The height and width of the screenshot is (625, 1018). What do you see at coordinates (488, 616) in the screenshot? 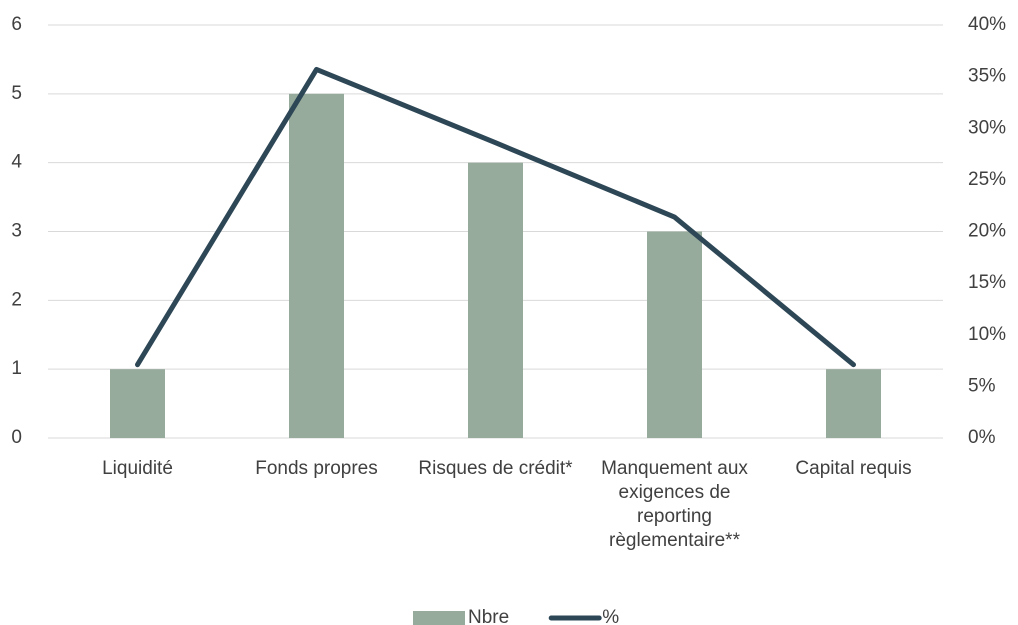
I see `legend-label: Nbre` at bounding box center [488, 616].